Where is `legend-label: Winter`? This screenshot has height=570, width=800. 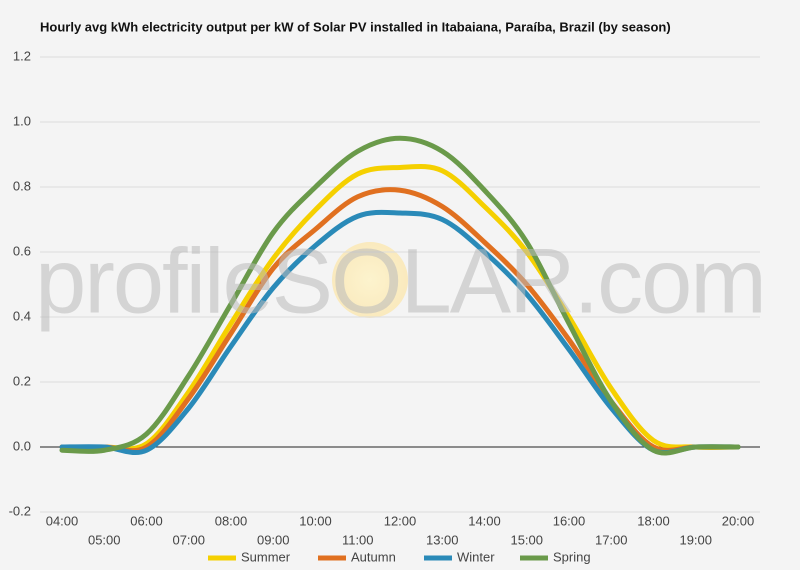 legend-label: Winter is located at coordinates (476, 556).